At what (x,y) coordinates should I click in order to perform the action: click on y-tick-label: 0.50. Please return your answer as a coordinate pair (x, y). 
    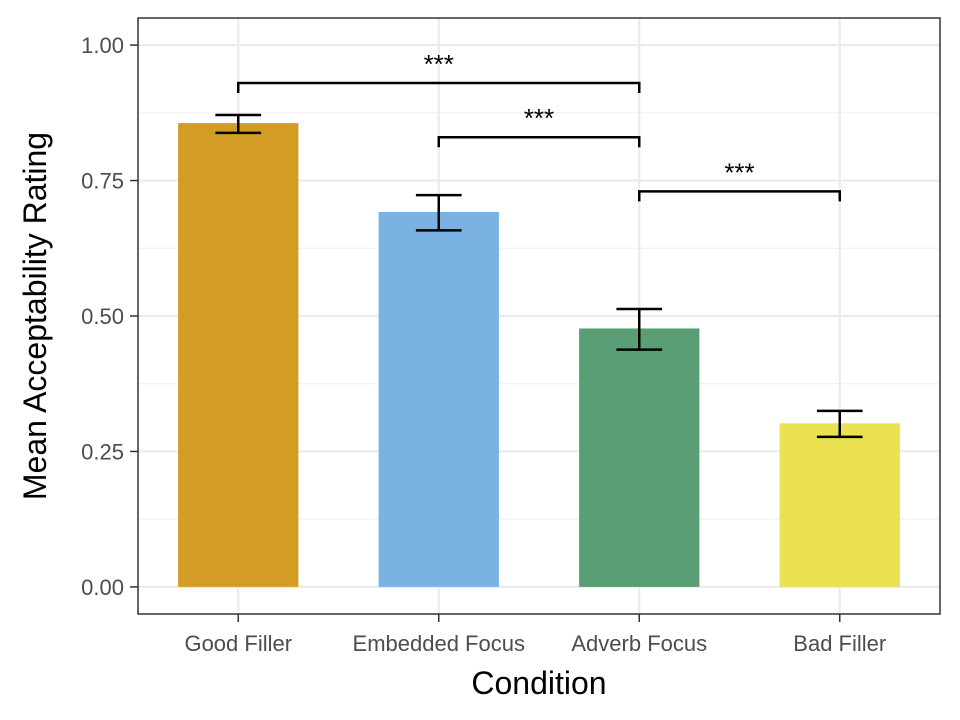
    Looking at the image, I should click on (102, 316).